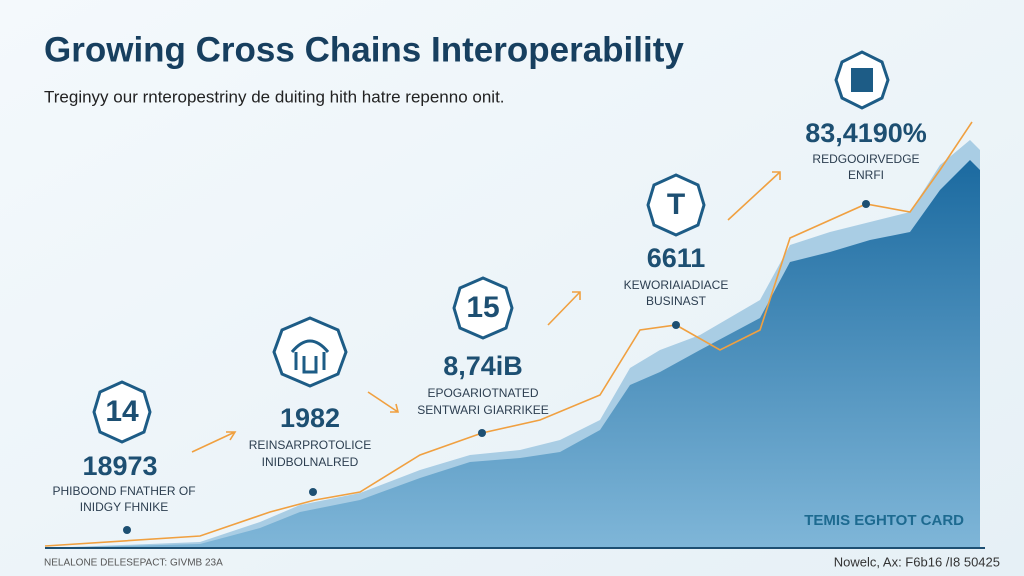  What do you see at coordinates (483, 366) in the screenshot?
I see `milestone-value: 8,74iB` at bounding box center [483, 366].